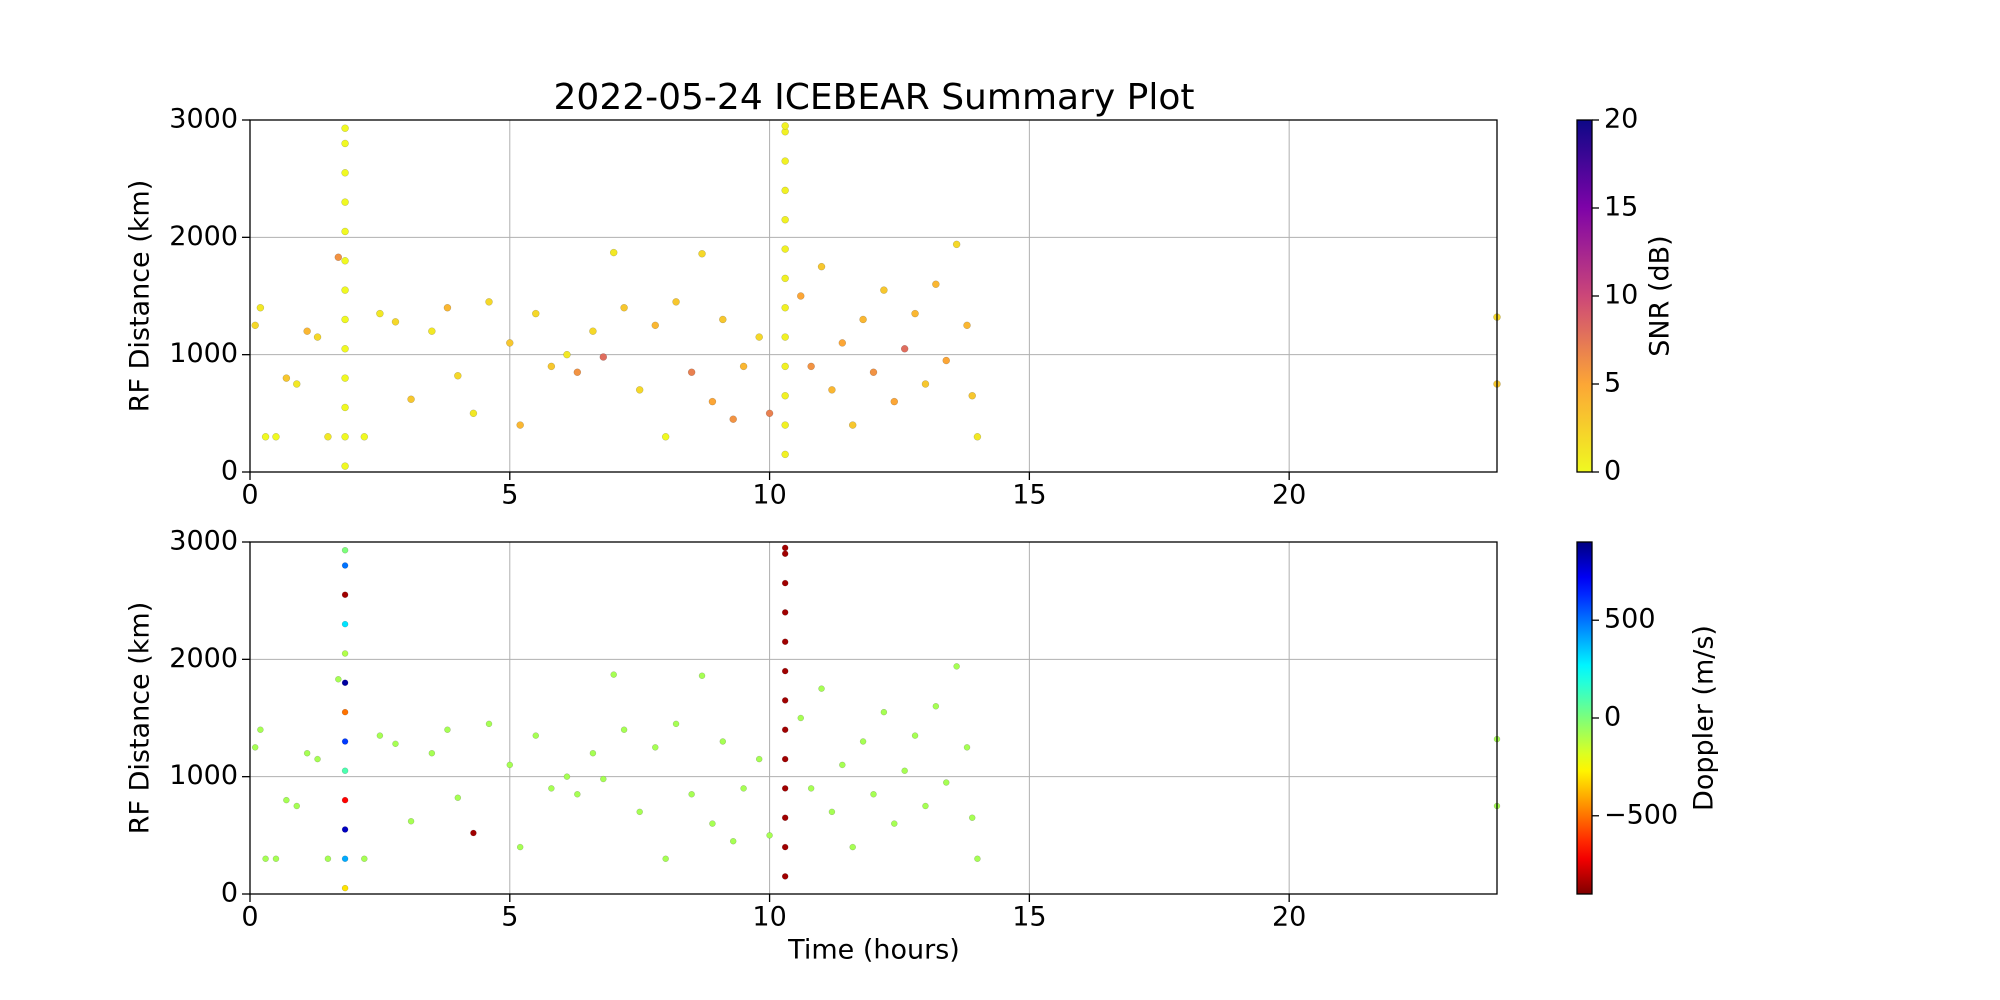 The width and height of the screenshot is (2000, 1000). What do you see at coordinates (1630, 619) in the screenshot?
I see `colorbar-tick-label: 500` at bounding box center [1630, 619].